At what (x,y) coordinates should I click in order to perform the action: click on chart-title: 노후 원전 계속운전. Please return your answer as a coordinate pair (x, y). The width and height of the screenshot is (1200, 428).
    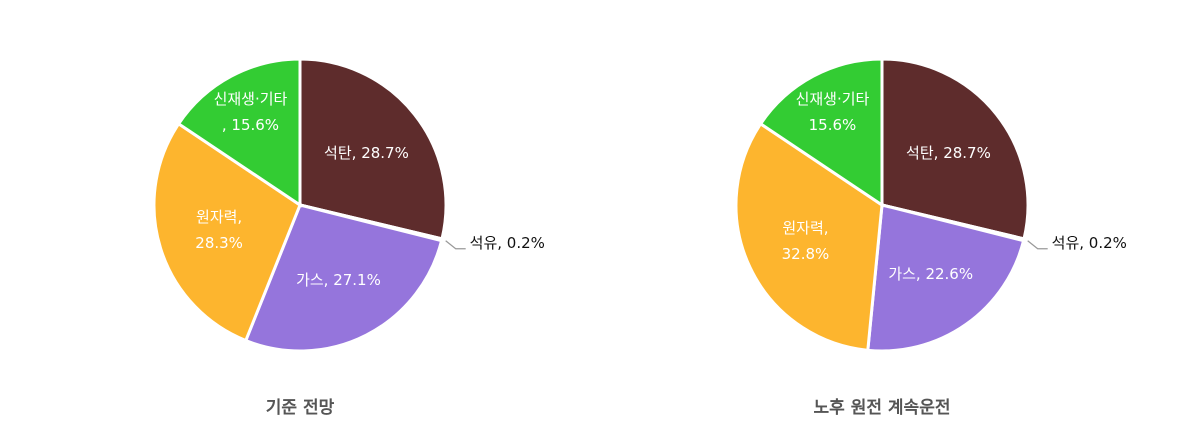
    Looking at the image, I should click on (882, 408).